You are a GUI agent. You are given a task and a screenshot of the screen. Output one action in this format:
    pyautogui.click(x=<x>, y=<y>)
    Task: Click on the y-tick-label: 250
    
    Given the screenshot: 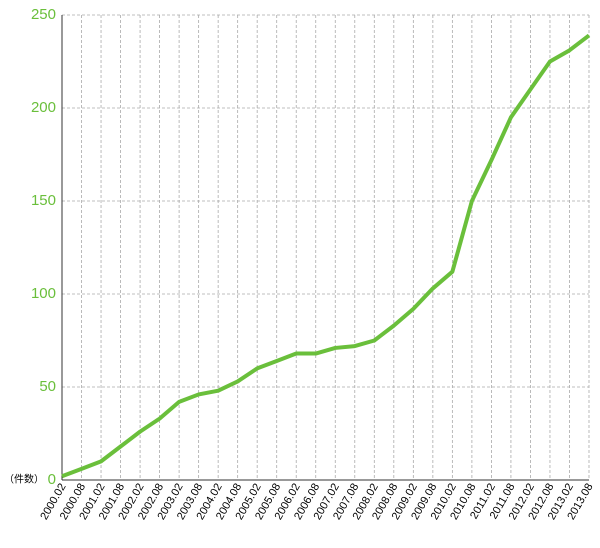 What is the action you would take?
    pyautogui.click(x=43, y=14)
    